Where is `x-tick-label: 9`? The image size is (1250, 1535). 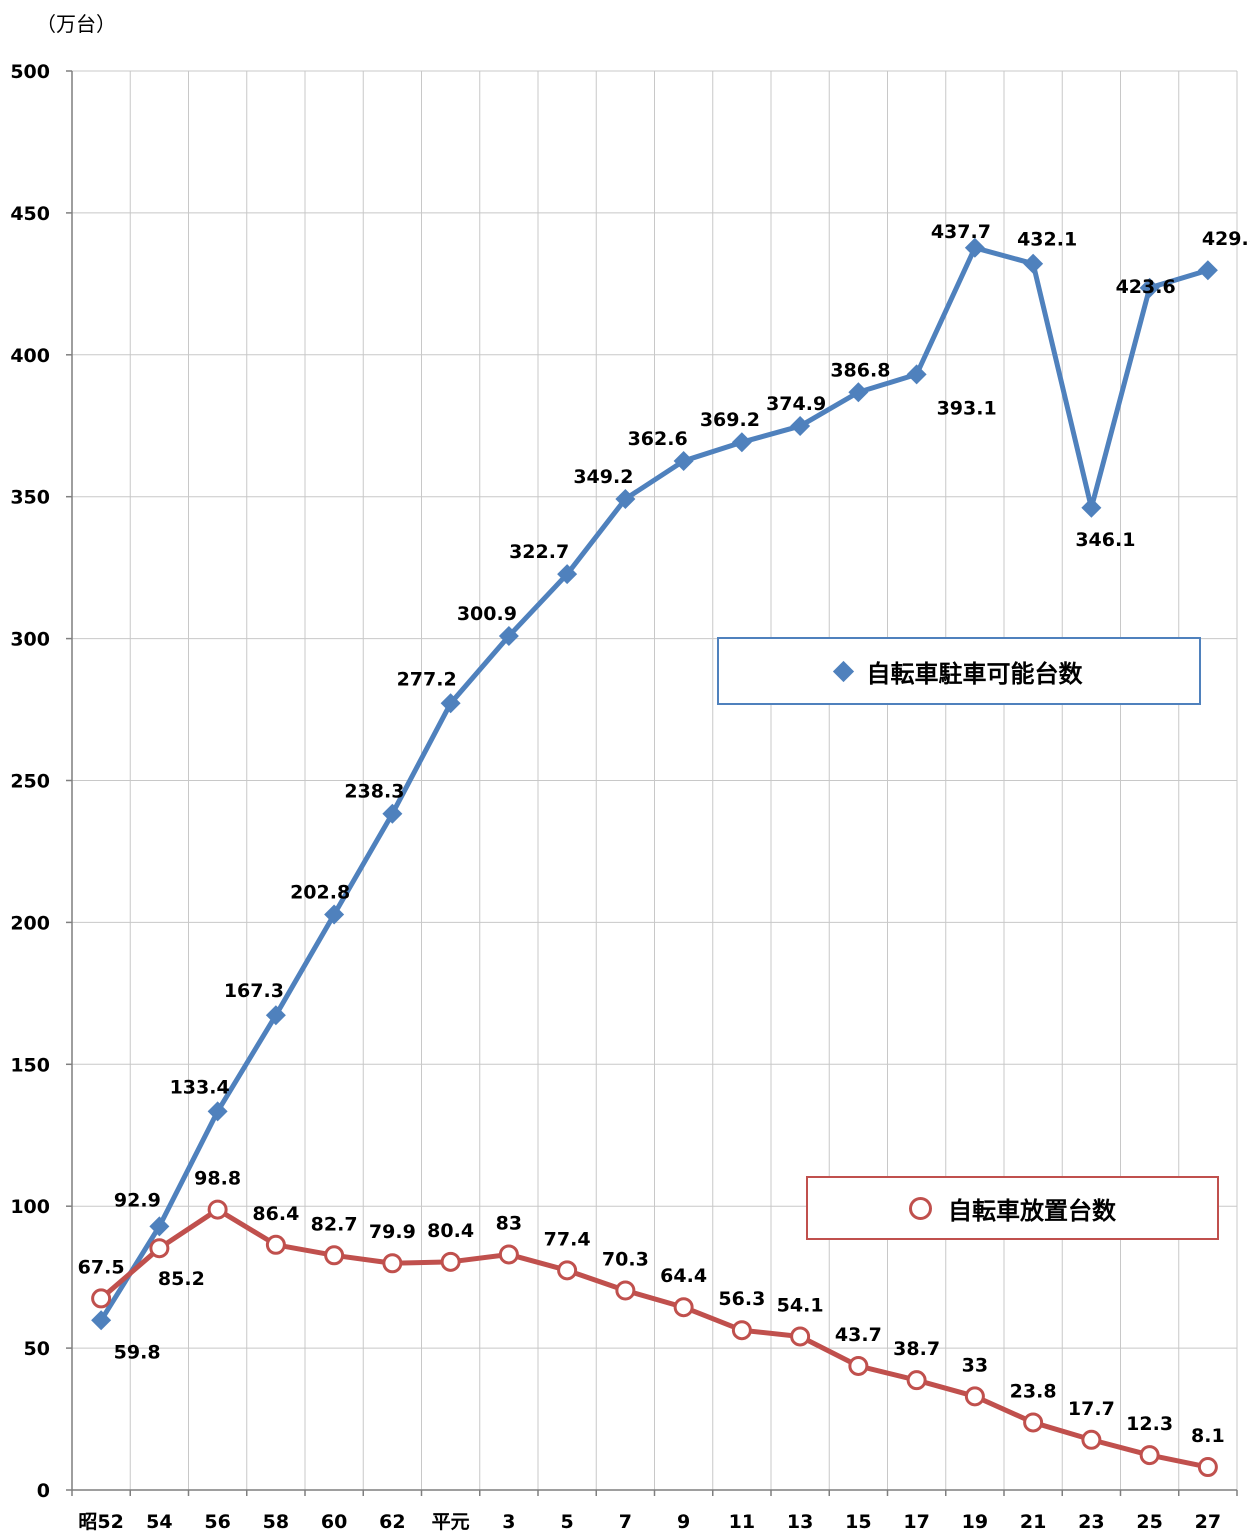 x-tick-label: 9 is located at coordinates (683, 1522).